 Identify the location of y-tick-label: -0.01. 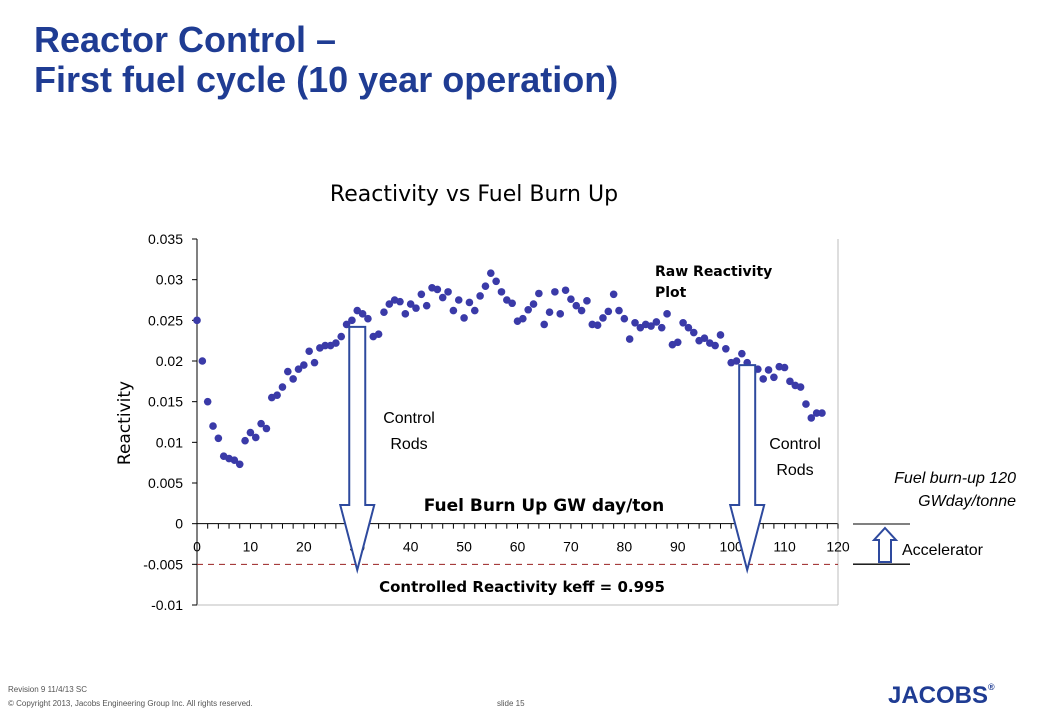
(167, 605).